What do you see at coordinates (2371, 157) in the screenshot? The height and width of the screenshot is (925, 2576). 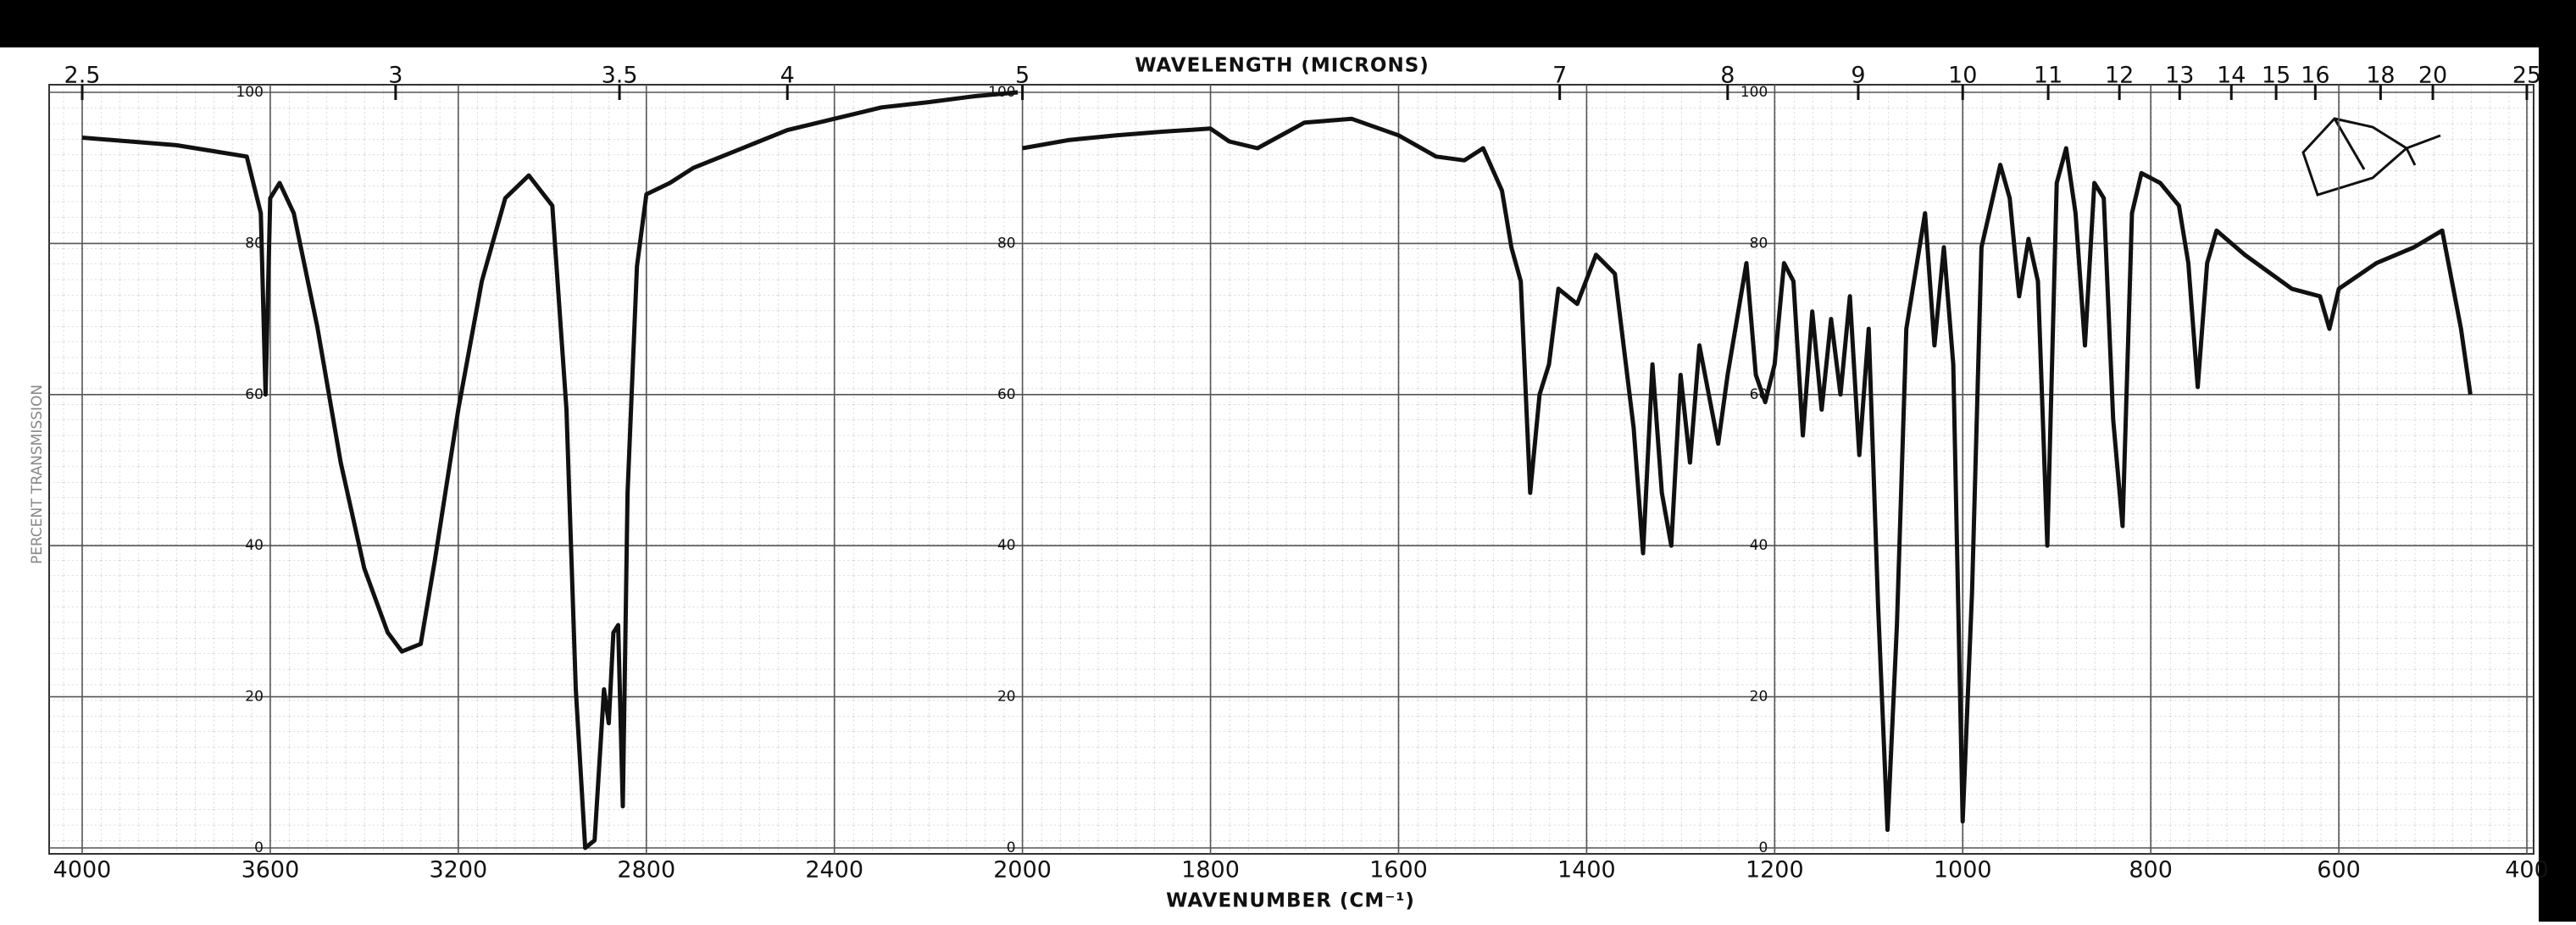 I see `structure-sketch` at bounding box center [2371, 157].